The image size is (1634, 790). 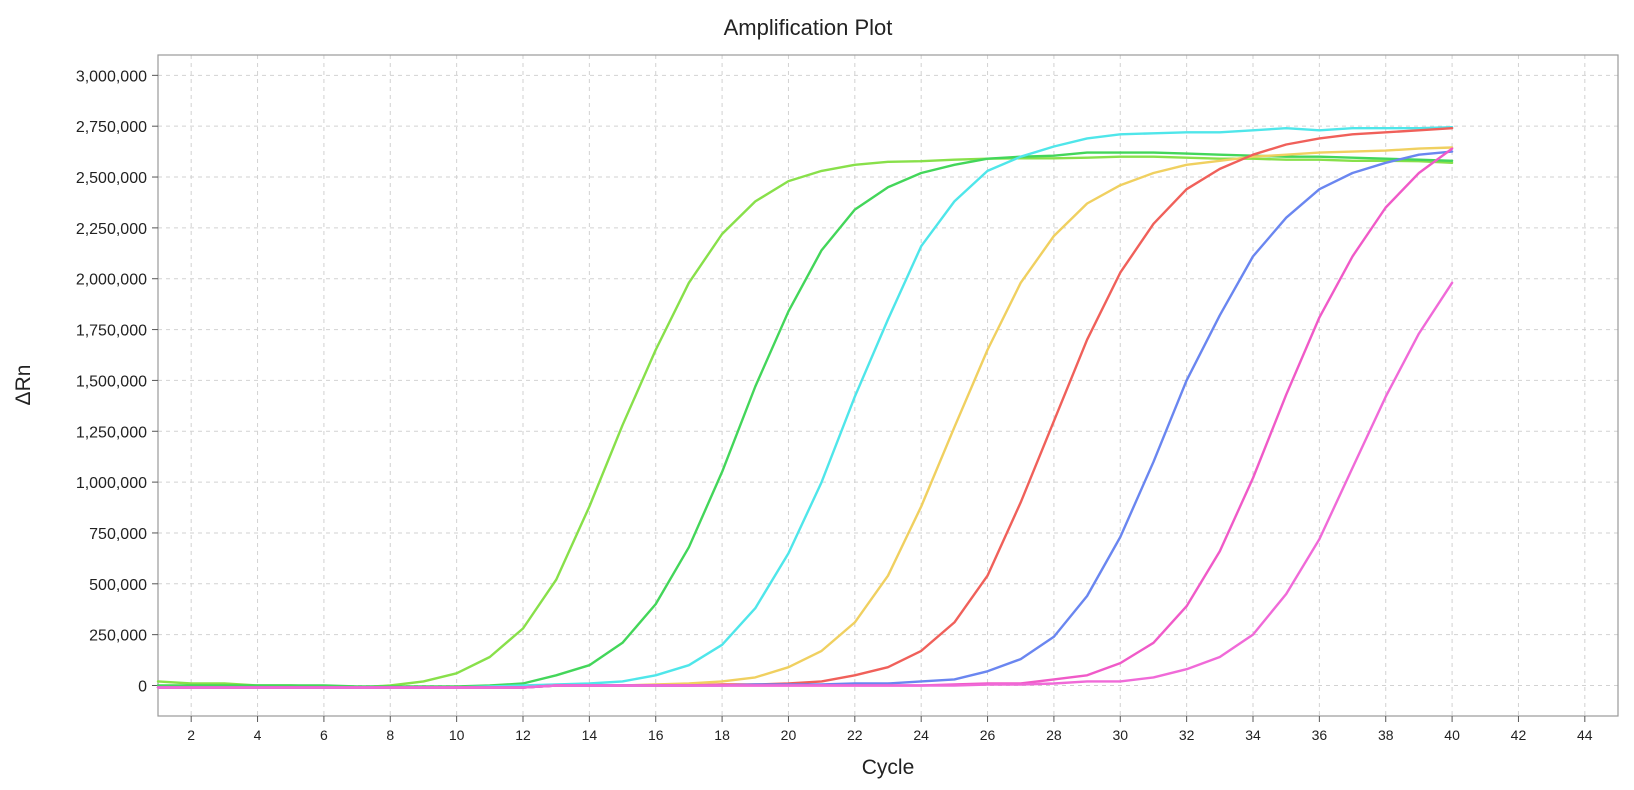 I want to click on x-tick-label: 20, so click(x=789, y=735).